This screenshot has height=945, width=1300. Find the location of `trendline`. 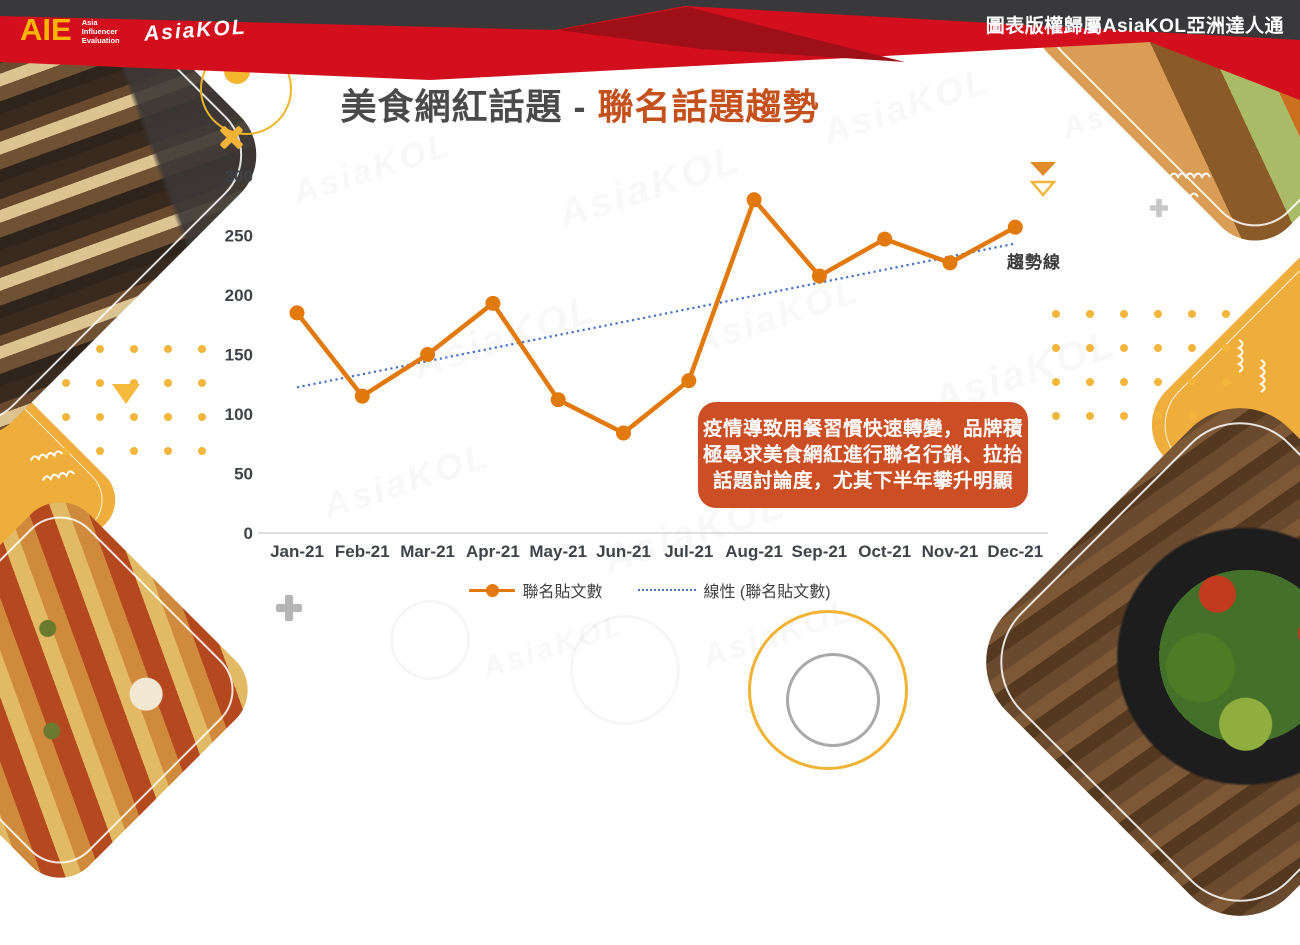

trendline is located at coordinates (656, 315).